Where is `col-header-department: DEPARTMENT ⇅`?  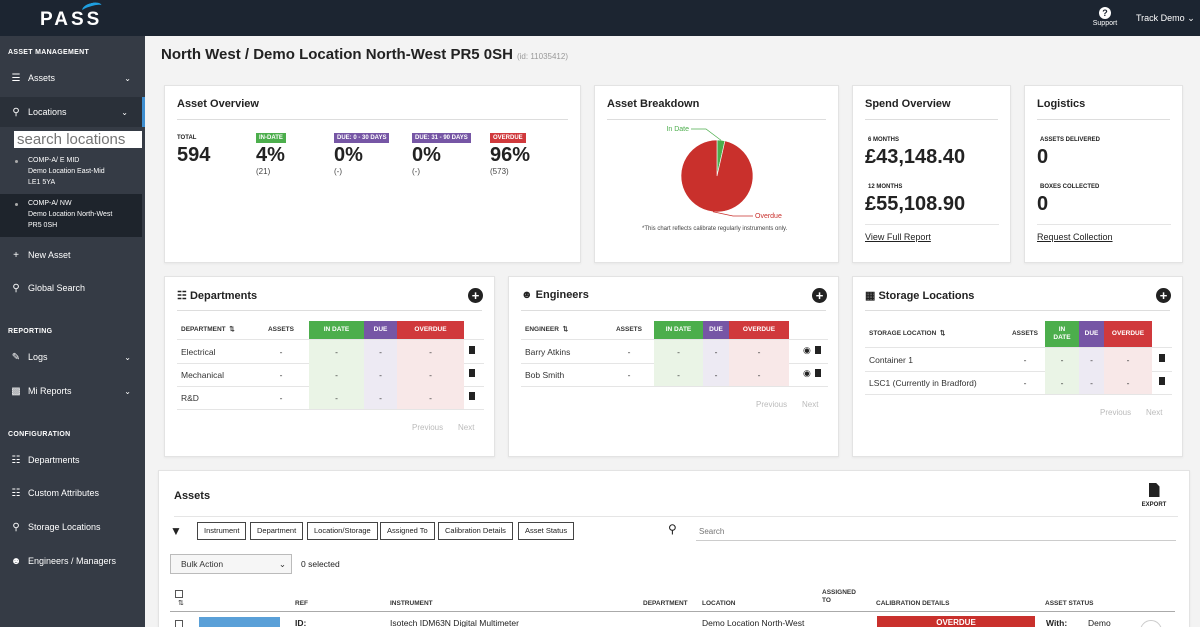 col-header-department: DEPARTMENT ⇅ is located at coordinates (221, 330).